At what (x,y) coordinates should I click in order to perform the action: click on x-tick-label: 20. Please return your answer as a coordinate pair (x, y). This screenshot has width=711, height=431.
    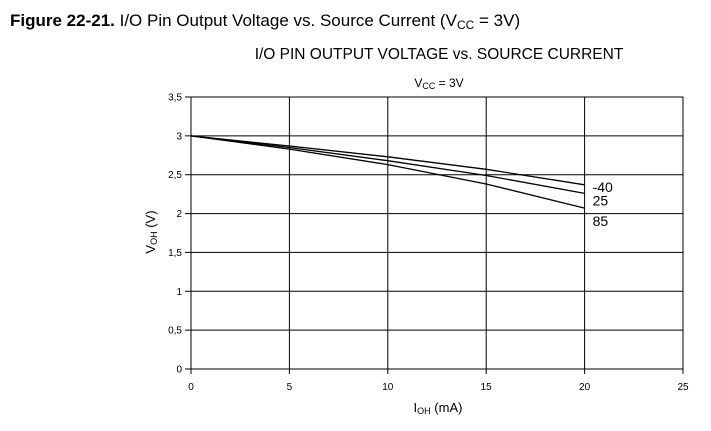
    Looking at the image, I should click on (585, 387).